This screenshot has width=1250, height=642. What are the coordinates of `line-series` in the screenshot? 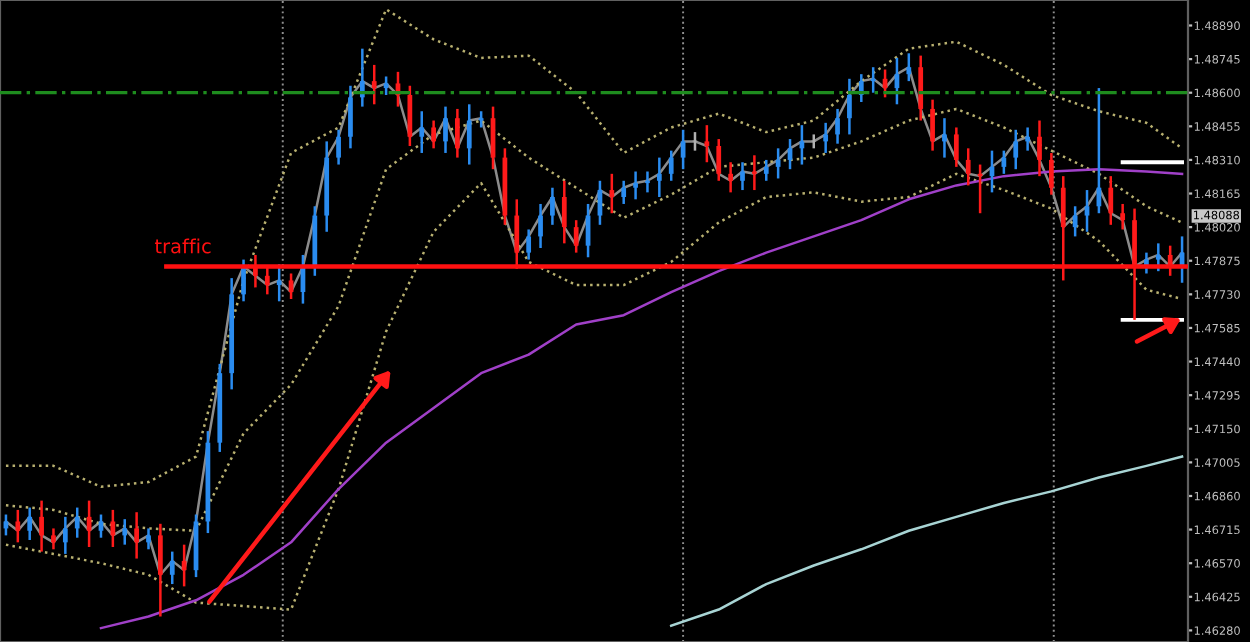 It's located at (926, 541).